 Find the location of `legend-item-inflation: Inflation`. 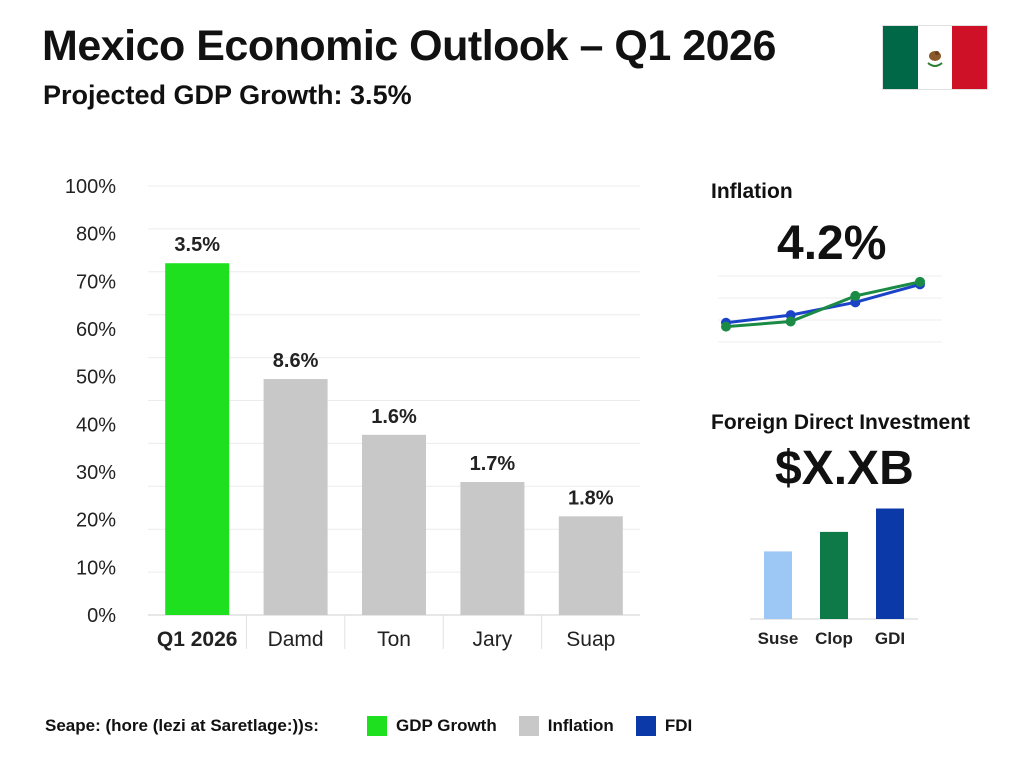

legend-item-inflation: Inflation is located at coordinates (566, 726).